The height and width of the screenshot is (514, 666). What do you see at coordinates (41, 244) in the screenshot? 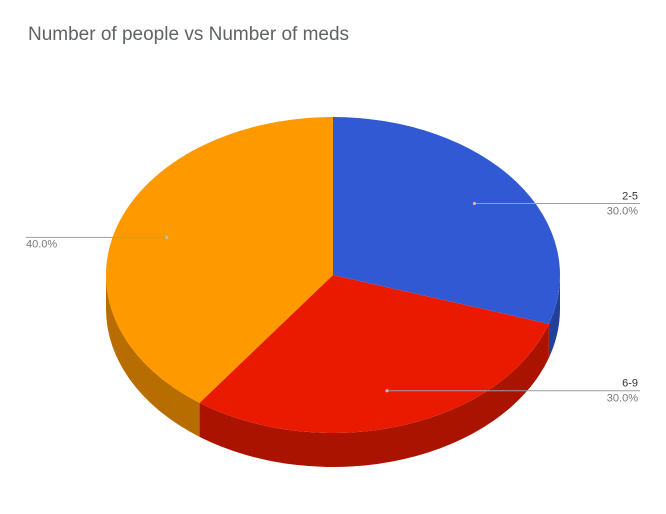
I see `slice-percent-label: 40.0%` at bounding box center [41, 244].